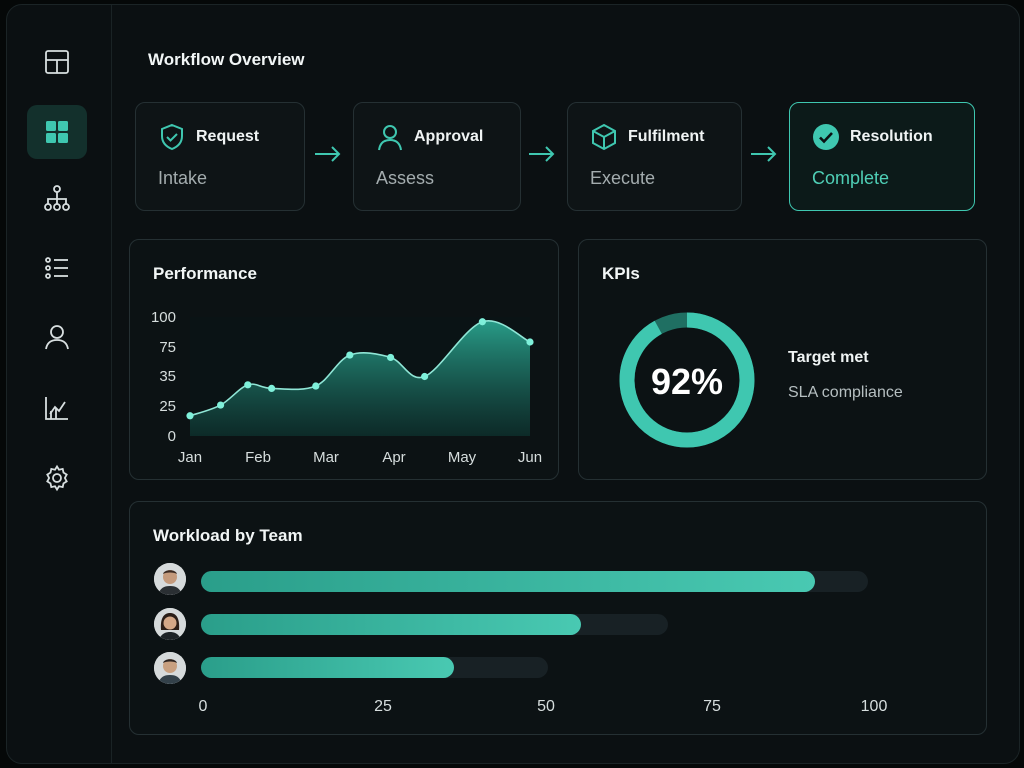  I want to click on settings-gear-icon, so click(57, 478).